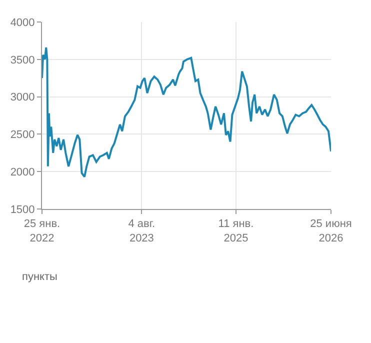 Image resolution: width=371 pixels, height=343 pixels. Describe the element at coordinates (22, 172) in the screenshot. I see `y-tick-label: 2000` at that location.